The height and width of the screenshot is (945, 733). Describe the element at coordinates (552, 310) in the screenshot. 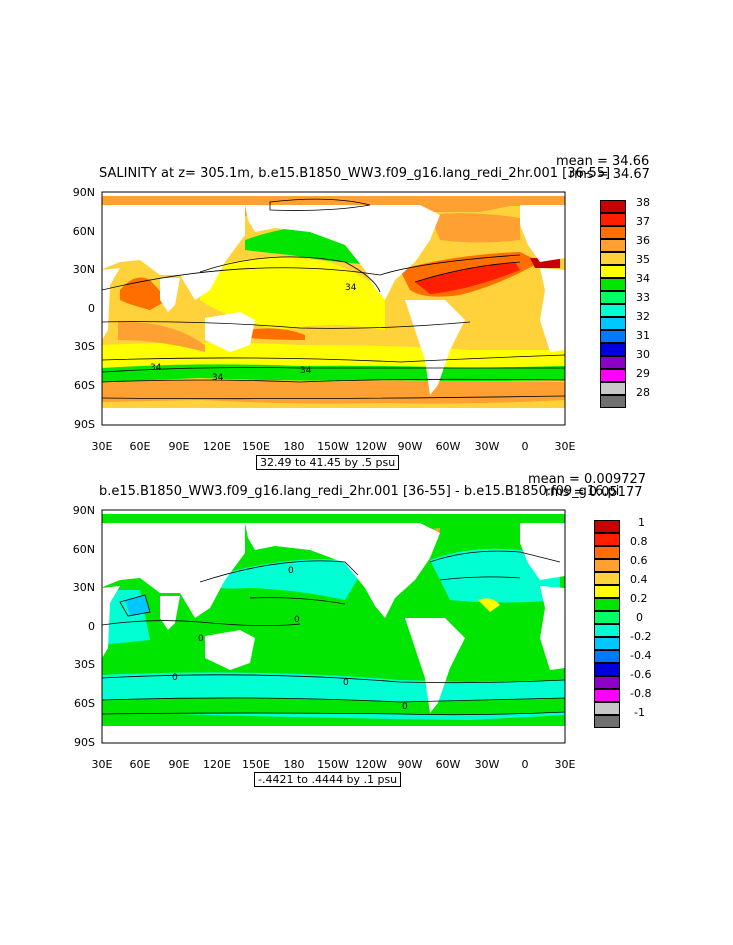

I see `land-africa-east` at that location.